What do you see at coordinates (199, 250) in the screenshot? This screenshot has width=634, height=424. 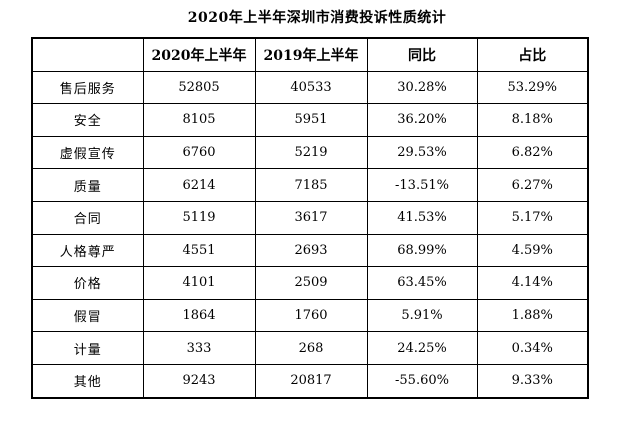 I see `cell-2020: 4551` at bounding box center [199, 250].